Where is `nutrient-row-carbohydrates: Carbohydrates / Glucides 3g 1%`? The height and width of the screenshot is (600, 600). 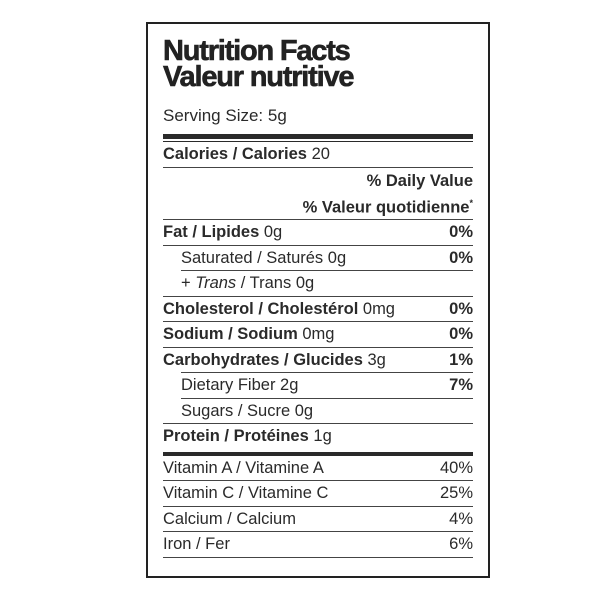 nutrient-row-carbohydrates: Carbohydrates / Glucides 3g 1% is located at coordinates (318, 360).